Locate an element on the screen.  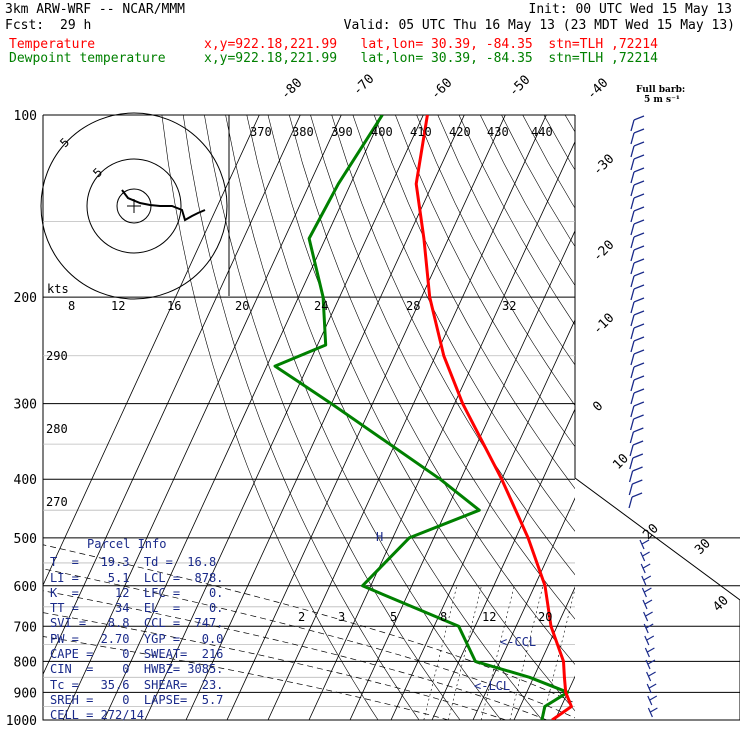
parcel-info-row: CIN = 0 HWBZ= 3085. is located at coordinates (137, 669).